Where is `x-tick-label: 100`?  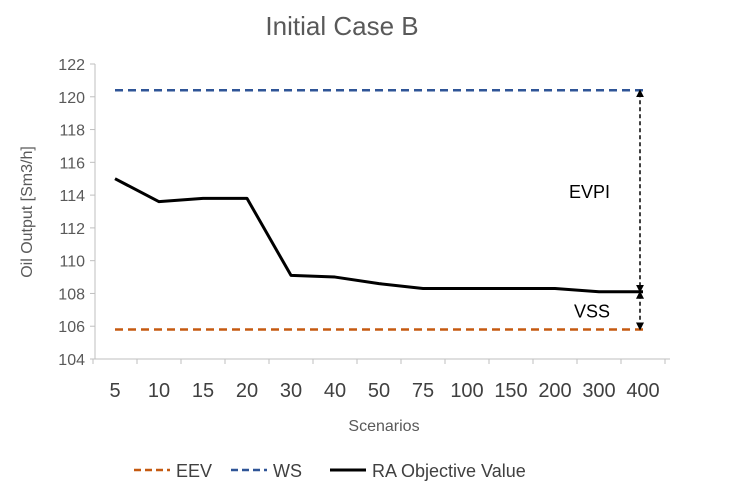 x-tick-label: 100 is located at coordinates (466, 391).